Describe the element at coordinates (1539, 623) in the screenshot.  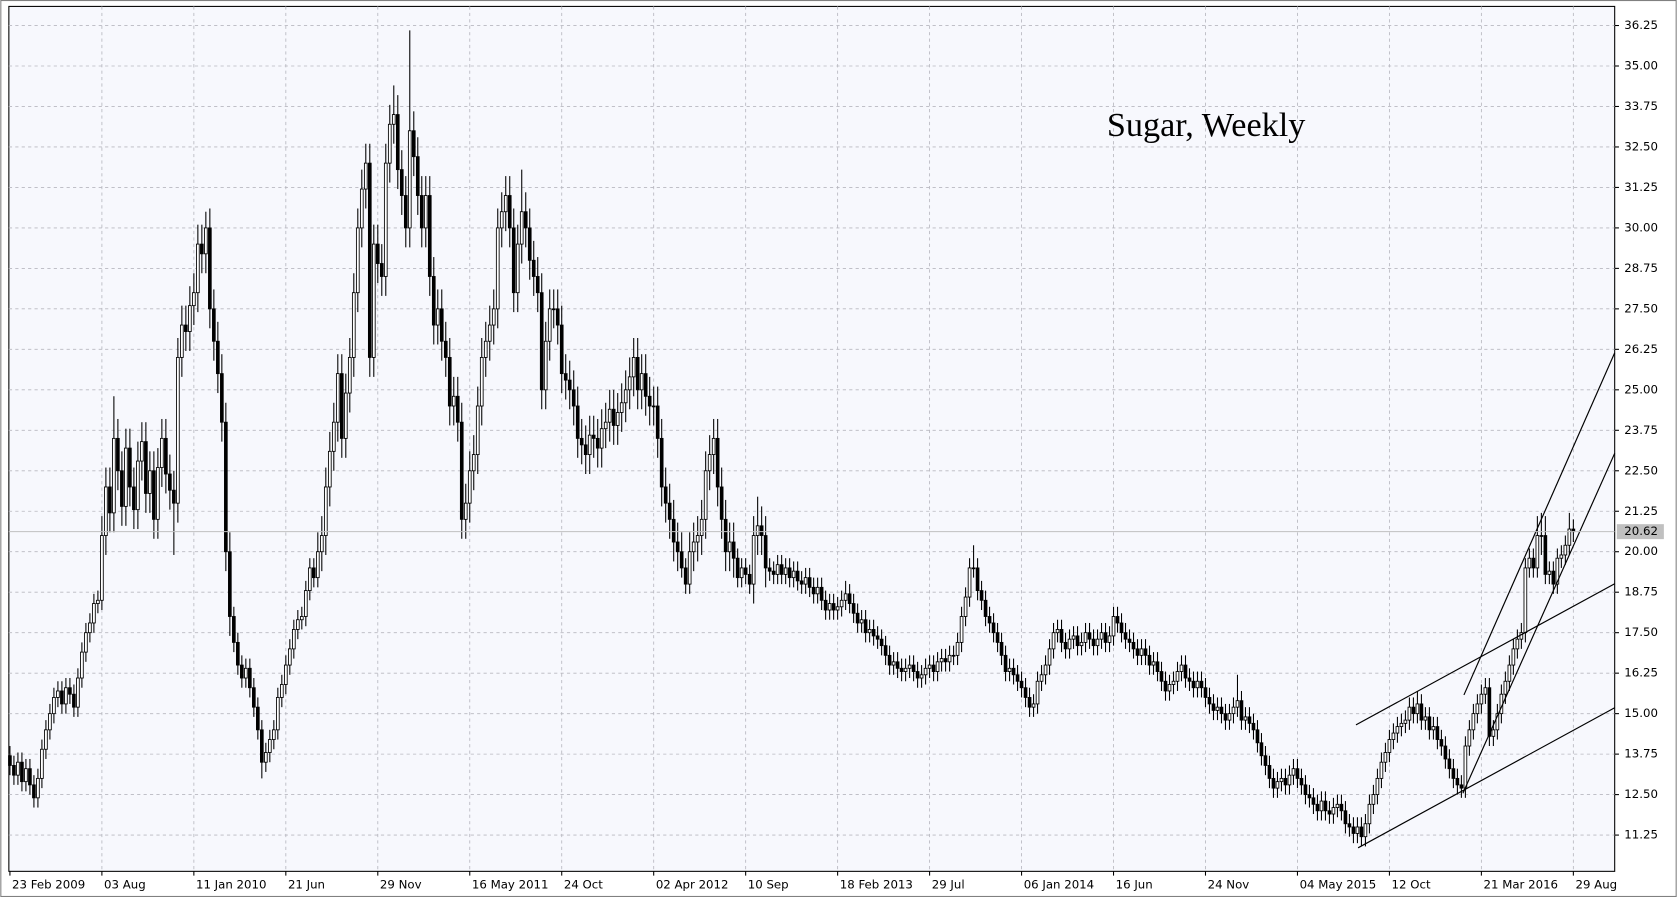
I see `trend-line` at that location.